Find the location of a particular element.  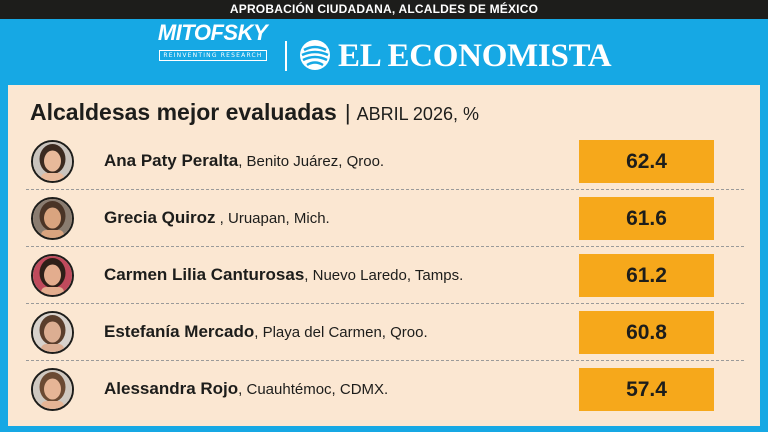

person-name: Alessandra Rojo is located at coordinates (171, 388).